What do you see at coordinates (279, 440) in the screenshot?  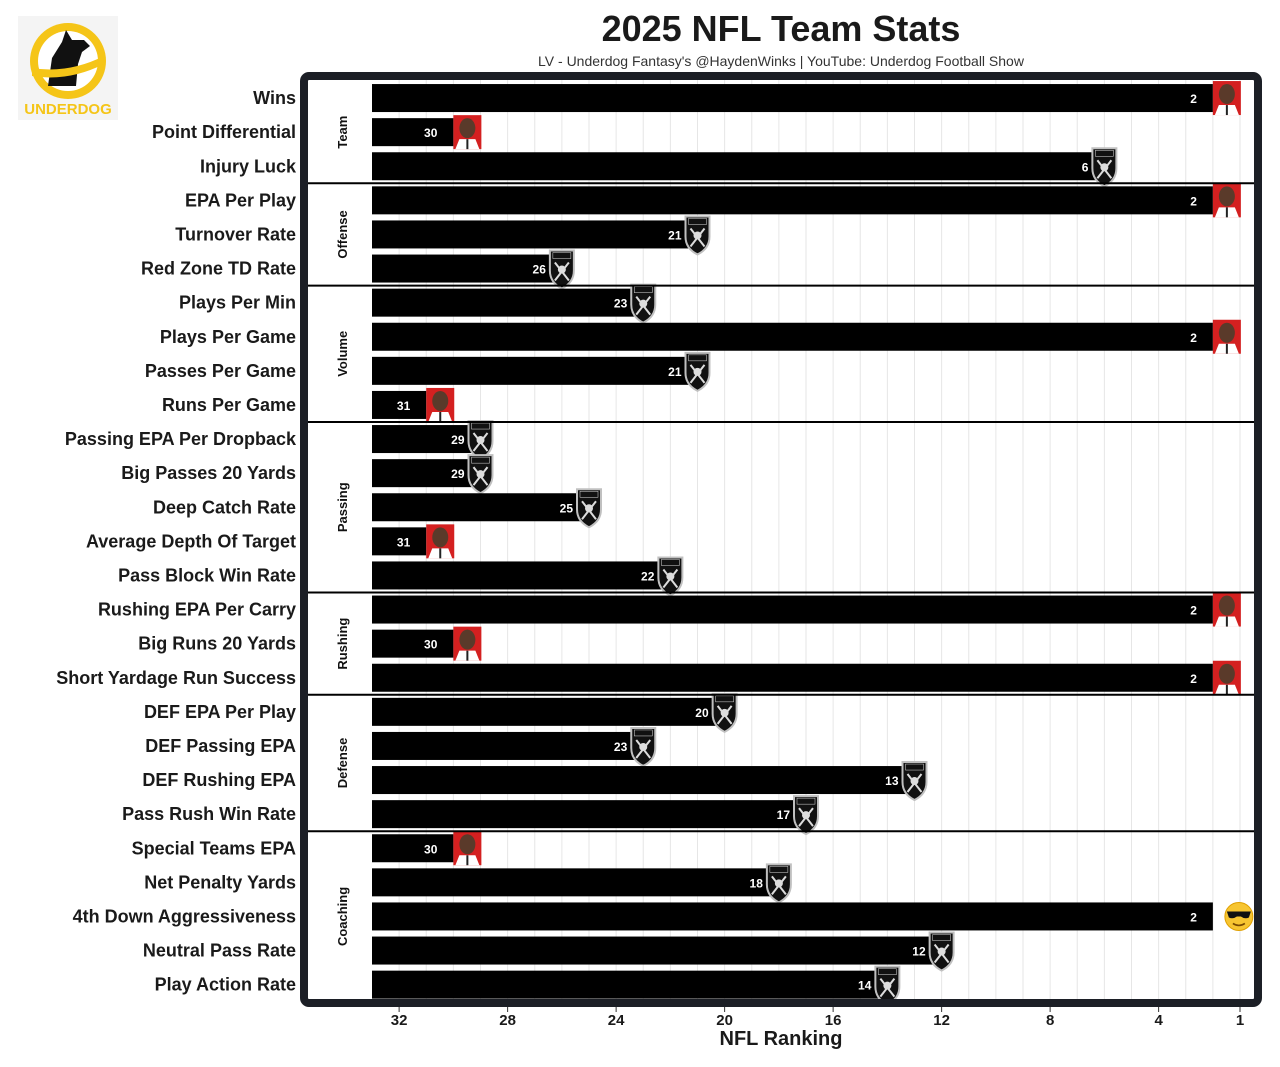 I see `row-passing-epa-per-dropback: Passing EPA Per Dropback 29` at bounding box center [279, 440].